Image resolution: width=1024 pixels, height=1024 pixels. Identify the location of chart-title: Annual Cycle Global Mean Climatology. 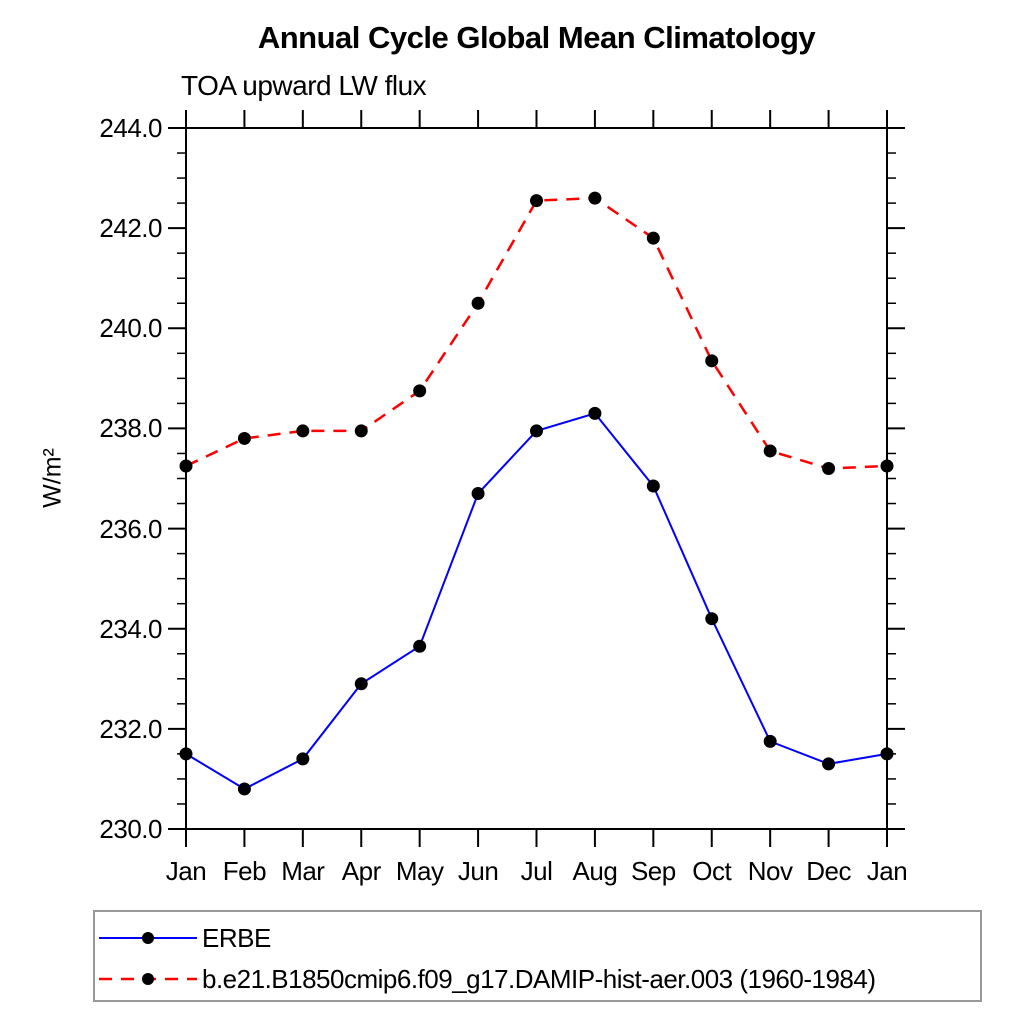
(536, 37).